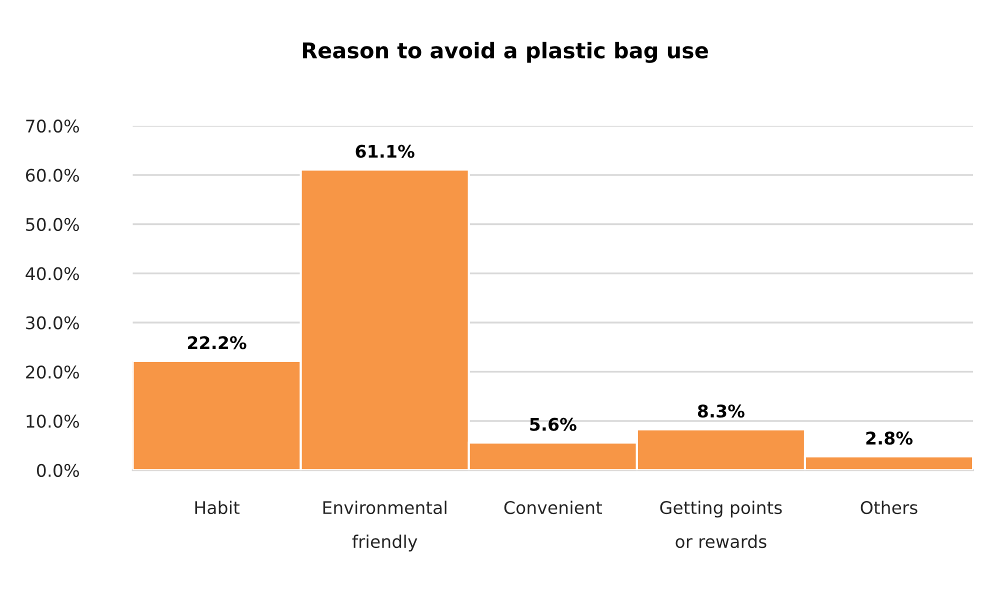 This screenshot has height=602, width=998. I want to click on y-tick-label: 20.0%, so click(52, 372).